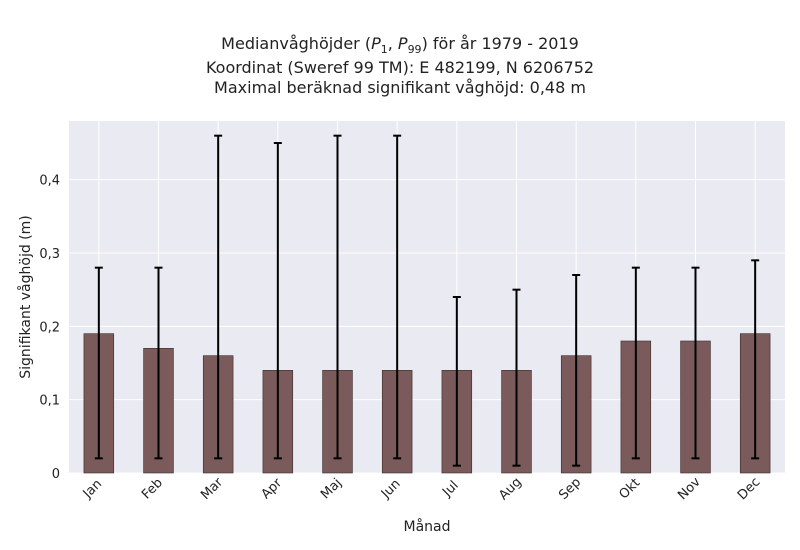 Image resolution: width=800 pixels, height=550 pixels. Describe the element at coordinates (629, 489) in the screenshot. I see `x-tick-label: Okt` at that location.